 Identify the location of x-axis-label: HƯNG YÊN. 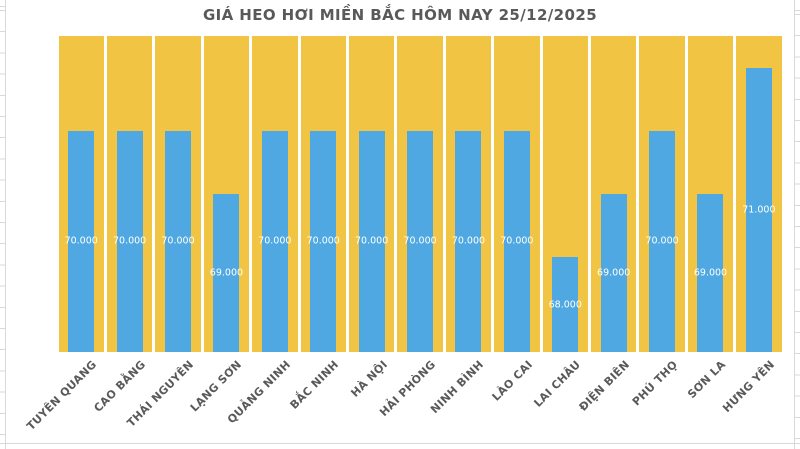
(748, 386).